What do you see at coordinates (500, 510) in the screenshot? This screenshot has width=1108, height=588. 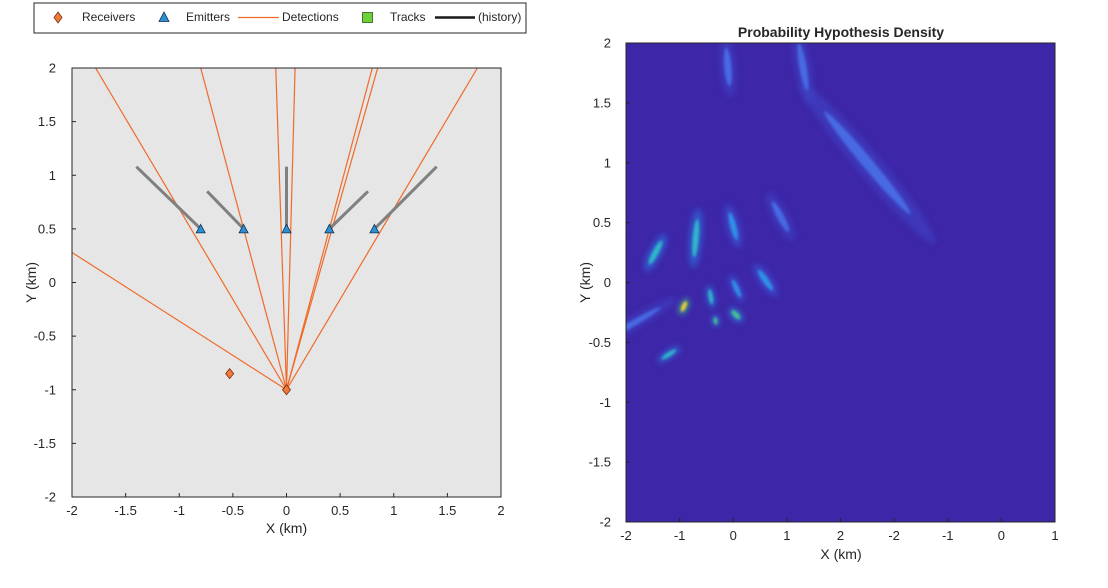 I see `left-x-tick-label-8: 2` at bounding box center [500, 510].